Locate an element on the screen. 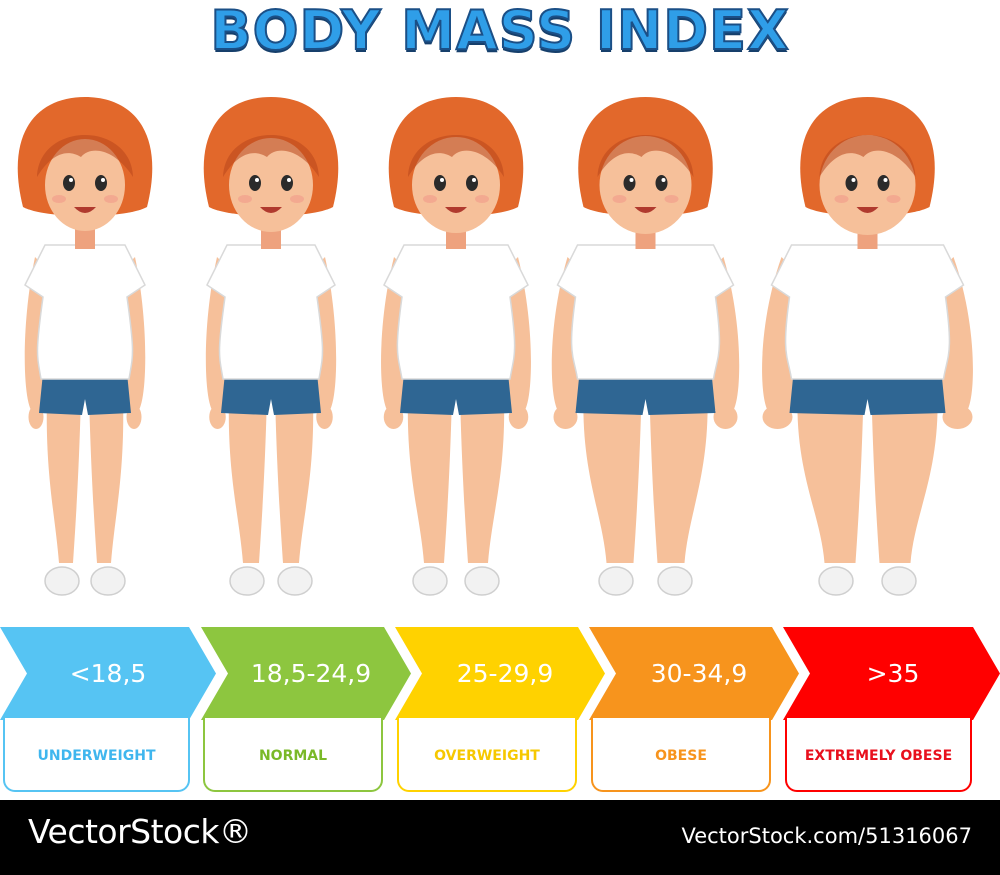 The width and height of the screenshot is (1000, 875). figure-underweight is located at coordinates (85, 360).